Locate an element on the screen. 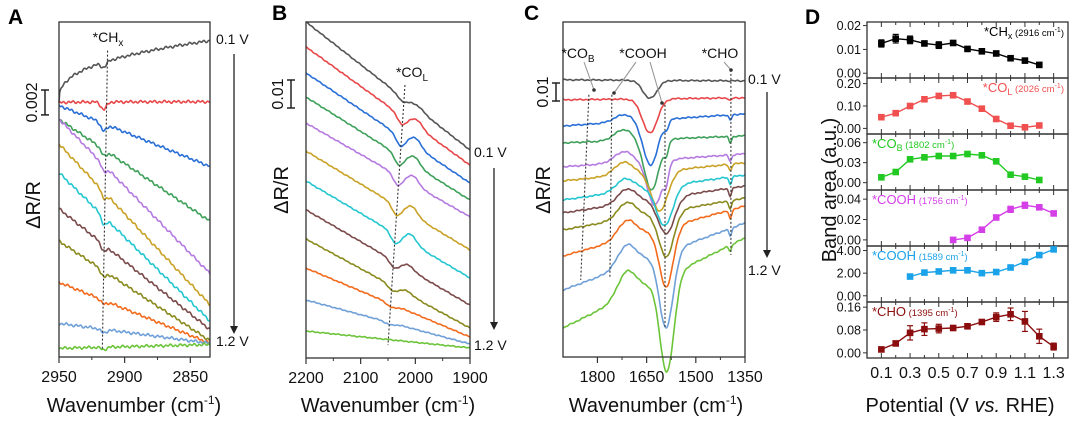  x-tick-label: 2900 is located at coordinates (125, 377).